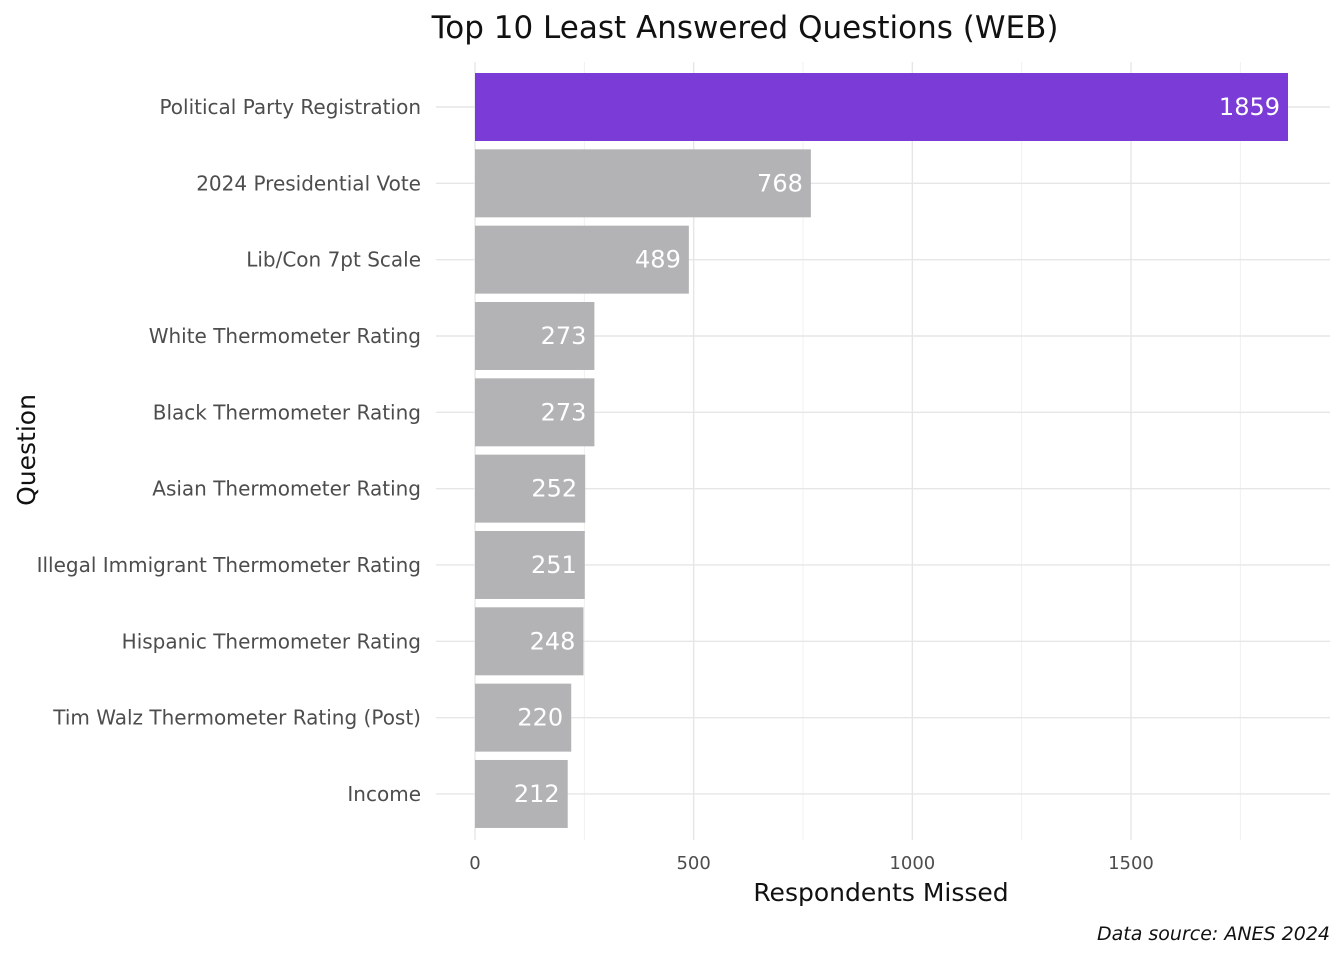  Describe the element at coordinates (693, 863) in the screenshot. I see `x-tick-label: 500` at that location.